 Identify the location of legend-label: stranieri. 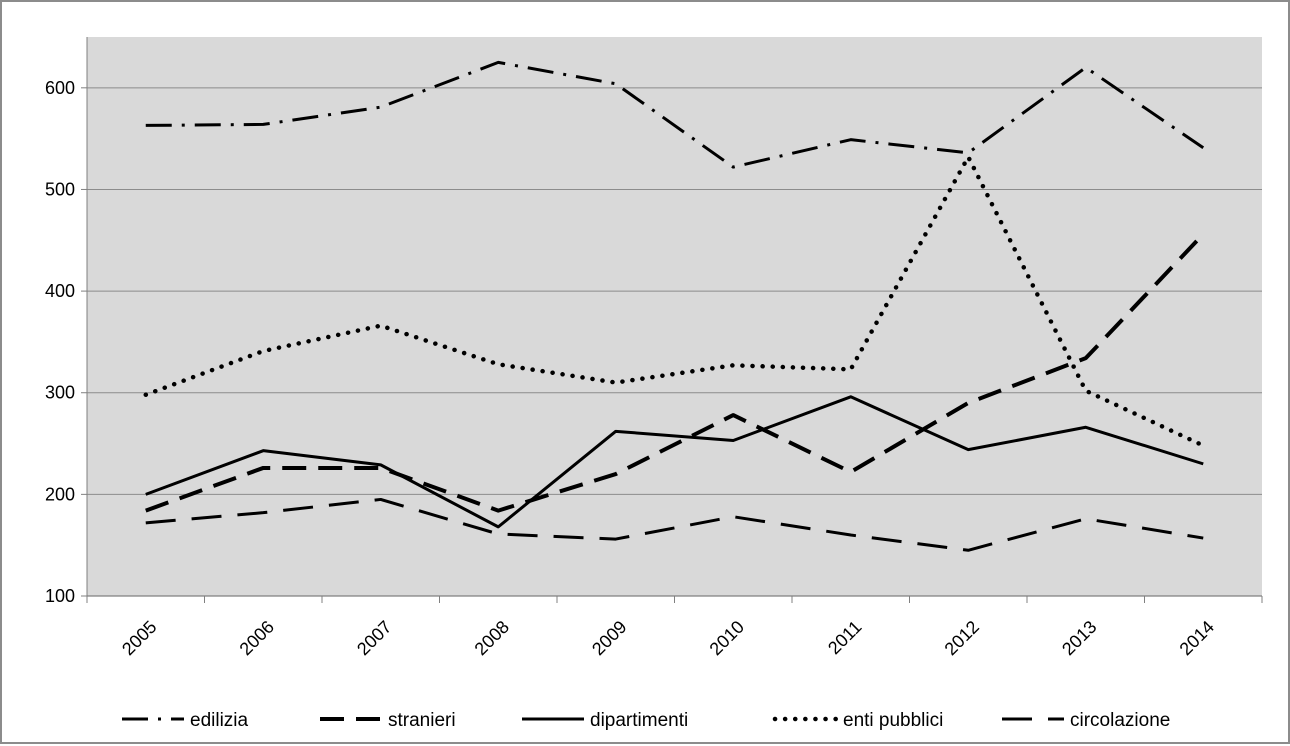
(422, 720).